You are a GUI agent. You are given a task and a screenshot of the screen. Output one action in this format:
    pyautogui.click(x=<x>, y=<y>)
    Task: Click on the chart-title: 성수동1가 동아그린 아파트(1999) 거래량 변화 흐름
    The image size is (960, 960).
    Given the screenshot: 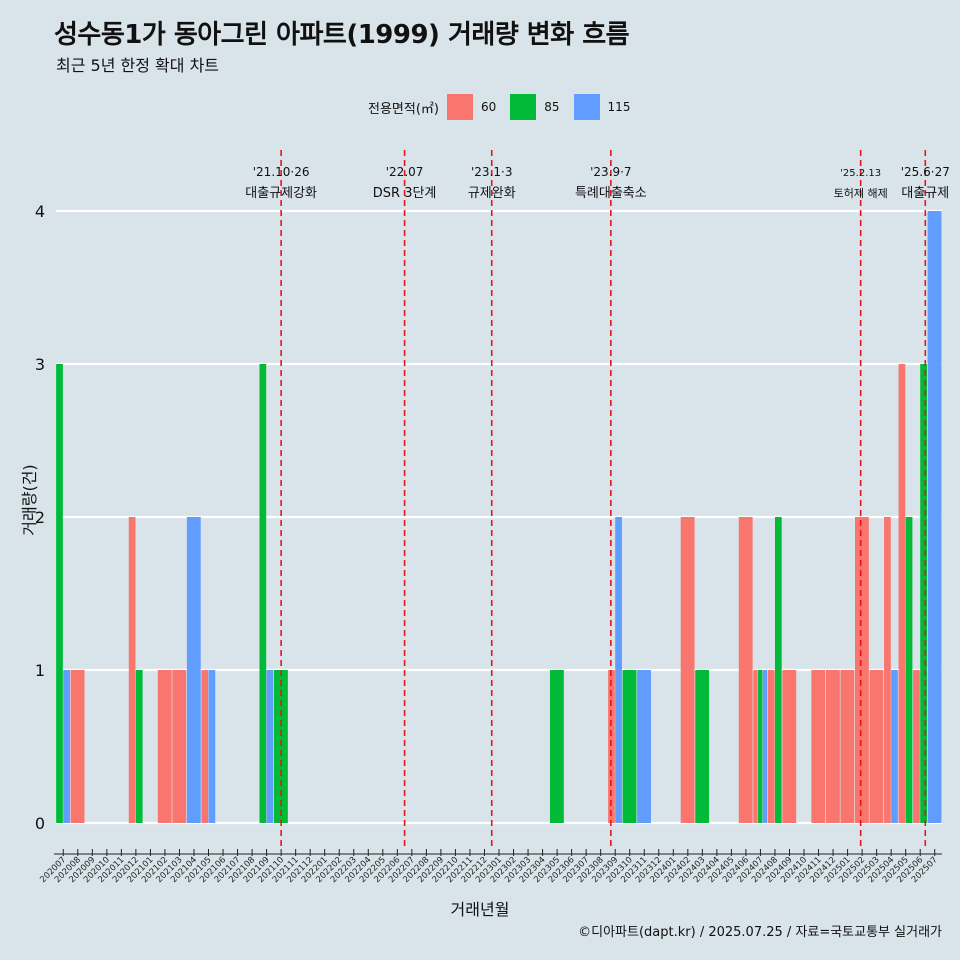 What is the action you would take?
    pyautogui.click(x=342, y=35)
    